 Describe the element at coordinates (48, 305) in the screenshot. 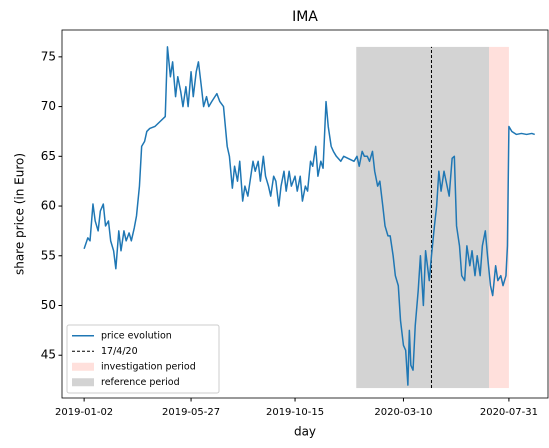

I see `y-tick-label: 50` at that location.